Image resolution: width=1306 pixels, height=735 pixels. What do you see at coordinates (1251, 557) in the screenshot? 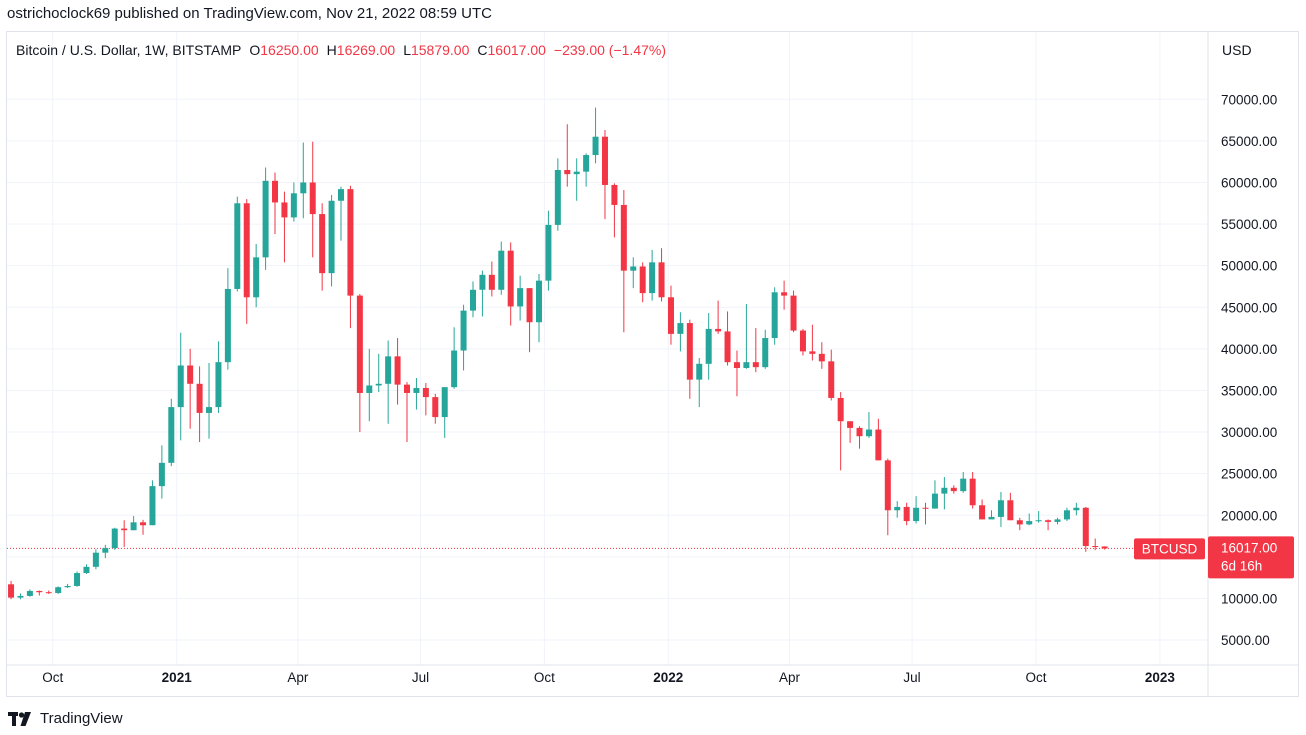
I see `last-price-tag: 16017.00 6d 16h` at bounding box center [1251, 557].